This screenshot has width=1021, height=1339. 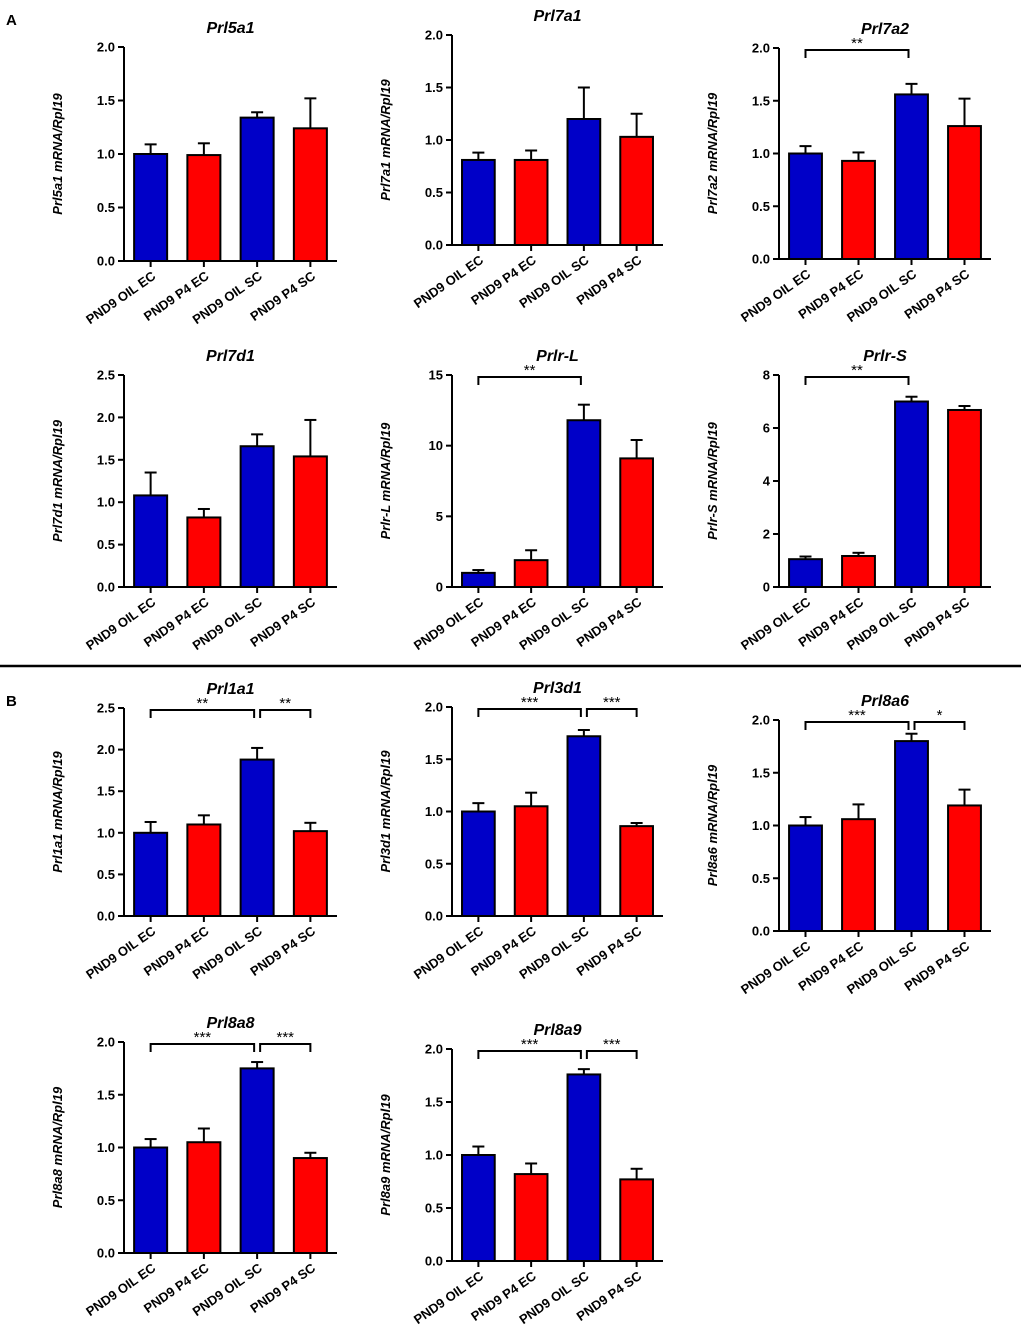 What do you see at coordinates (557, 356) in the screenshot?
I see `chart-title: Prlr-L` at bounding box center [557, 356].